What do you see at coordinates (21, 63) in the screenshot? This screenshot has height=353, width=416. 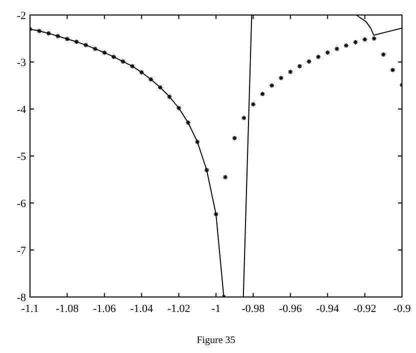 I see `y-tick-label: -3` at bounding box center [21, 63].